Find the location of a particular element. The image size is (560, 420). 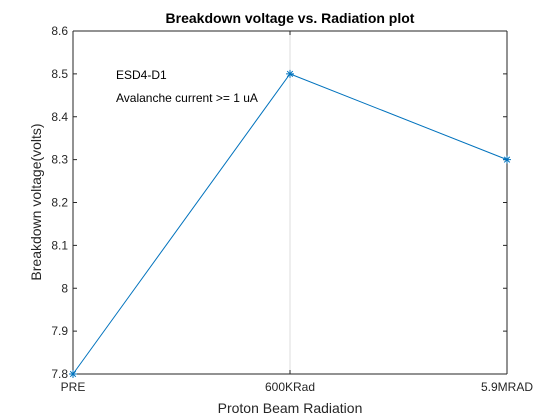

y-tick-label: 8.5 is located at coordinates (59, 74).